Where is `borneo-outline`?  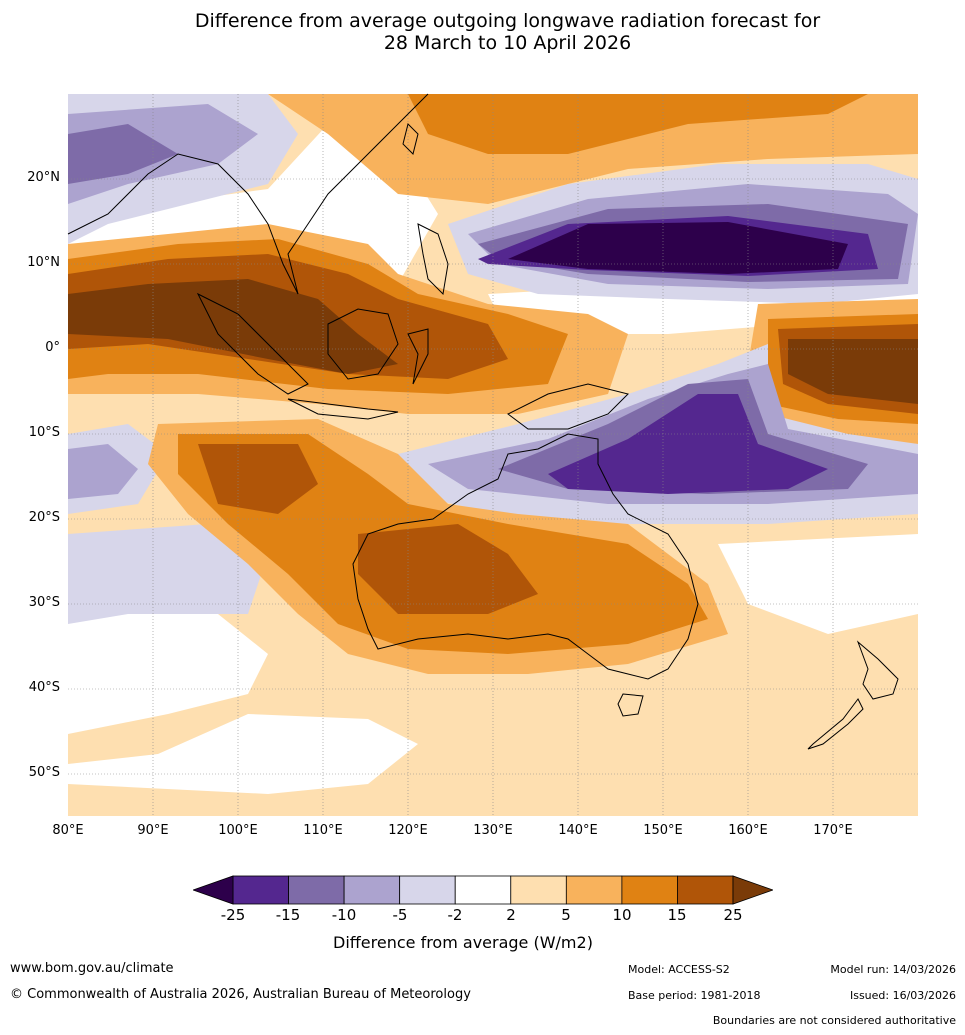
borneo-outline is located at coordinates (363, 344).